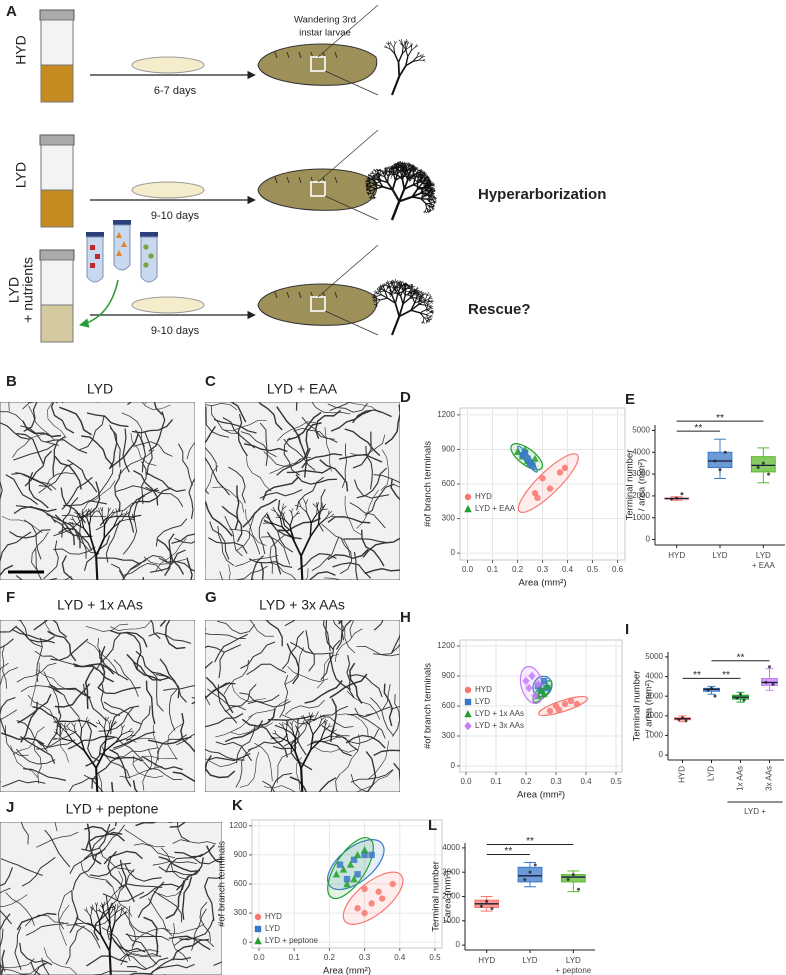 This screenshot has height=975, width=786. What do you see at coordinates (238, 825) in the screenshot?
I see `y-tick-label: 1200` at bounding box center [238, 825].